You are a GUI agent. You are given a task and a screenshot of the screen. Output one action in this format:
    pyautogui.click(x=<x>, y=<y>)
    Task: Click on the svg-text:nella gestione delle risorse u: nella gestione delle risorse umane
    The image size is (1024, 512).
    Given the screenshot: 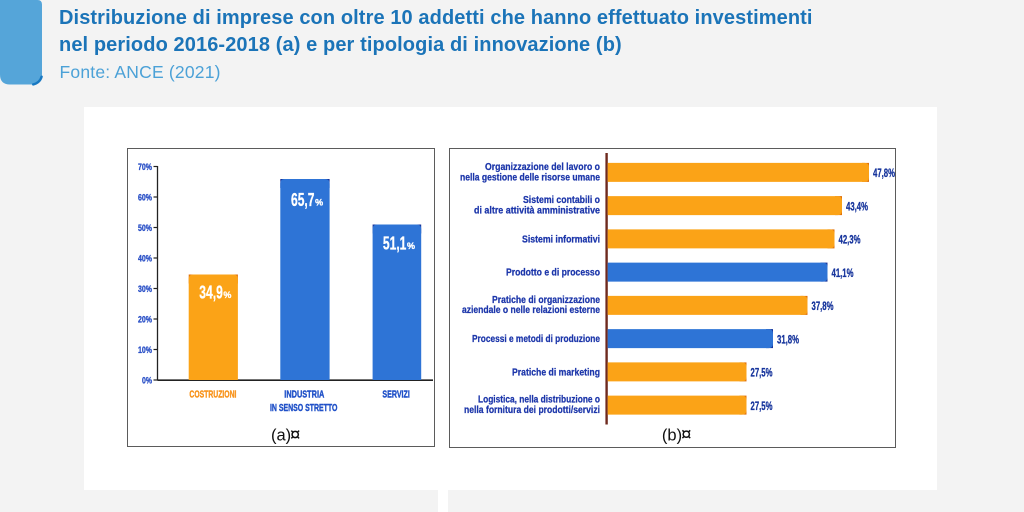 What is the action you would take?
    pyautogui.click(x=530, y=177)
    